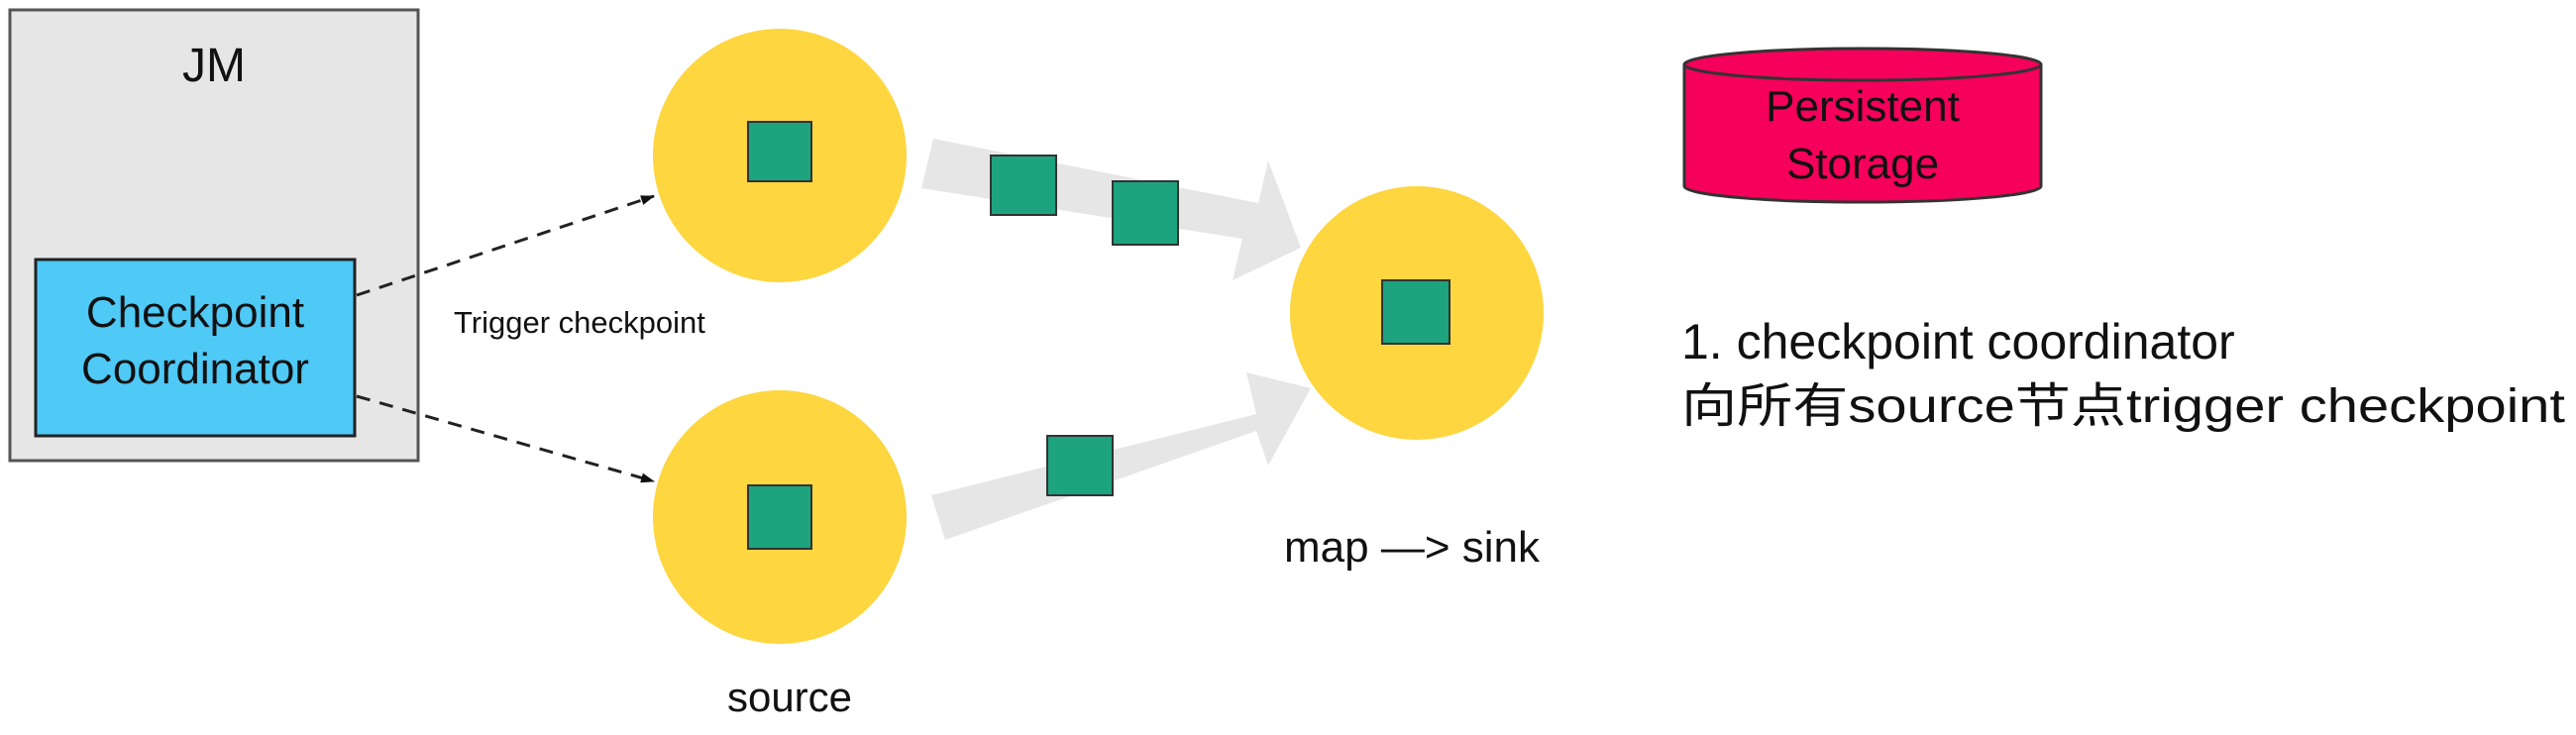  What do you see at coordinates (1412, 547) in the screenshot?
I see `sink-label: map —> sink` at bounding box center [1412, 547].